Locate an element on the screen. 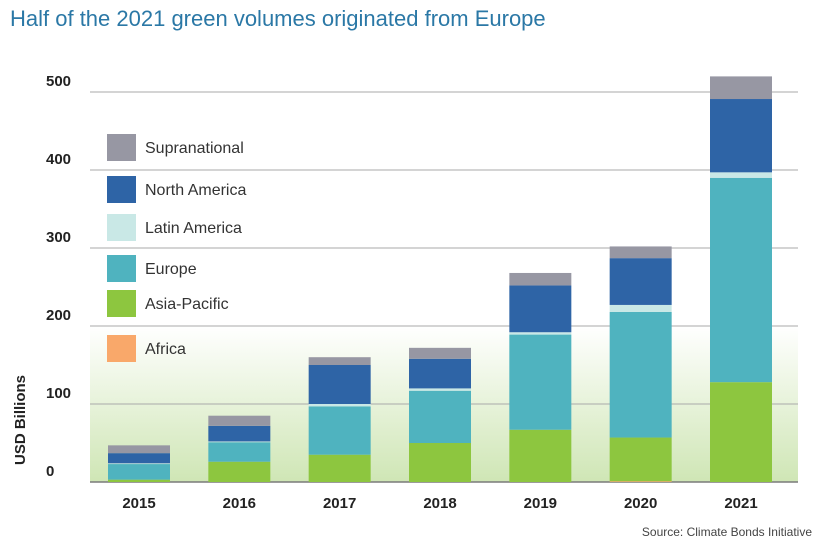 This screenshot has width=837, height=558. bar-segment-africa is located at coordinates (640, 481).